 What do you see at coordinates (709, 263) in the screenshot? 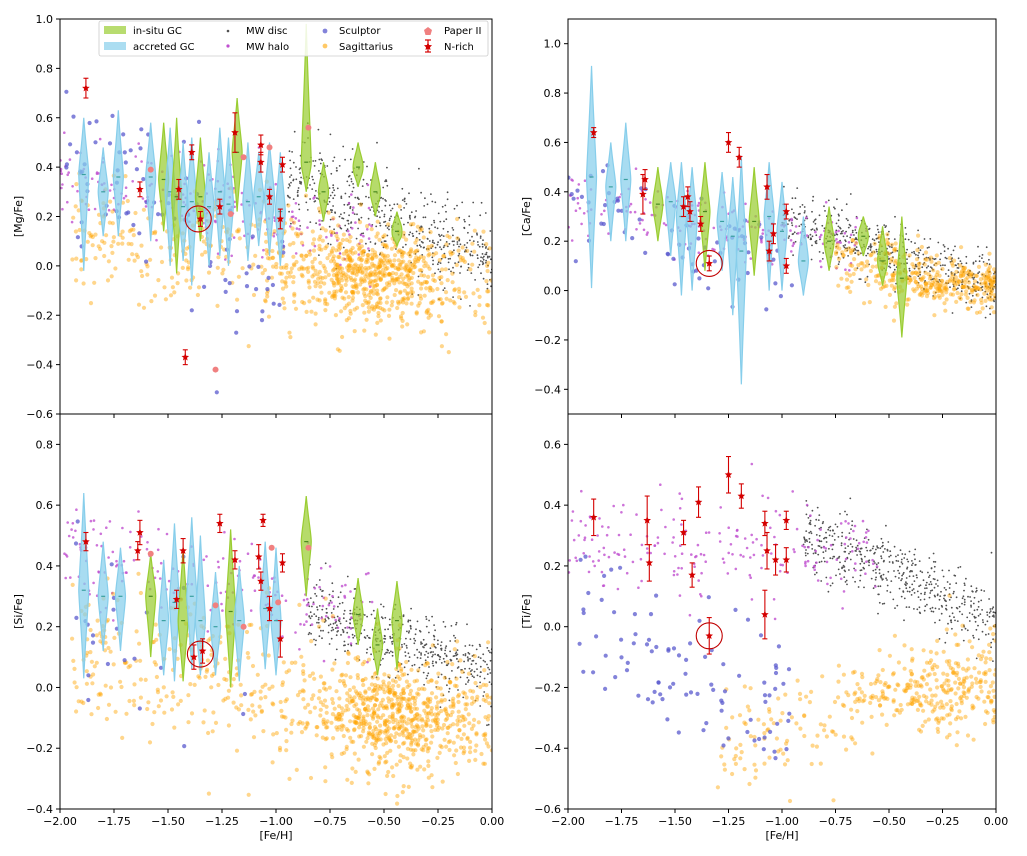
I see `nrich-star` at bounding box center [709, 263].